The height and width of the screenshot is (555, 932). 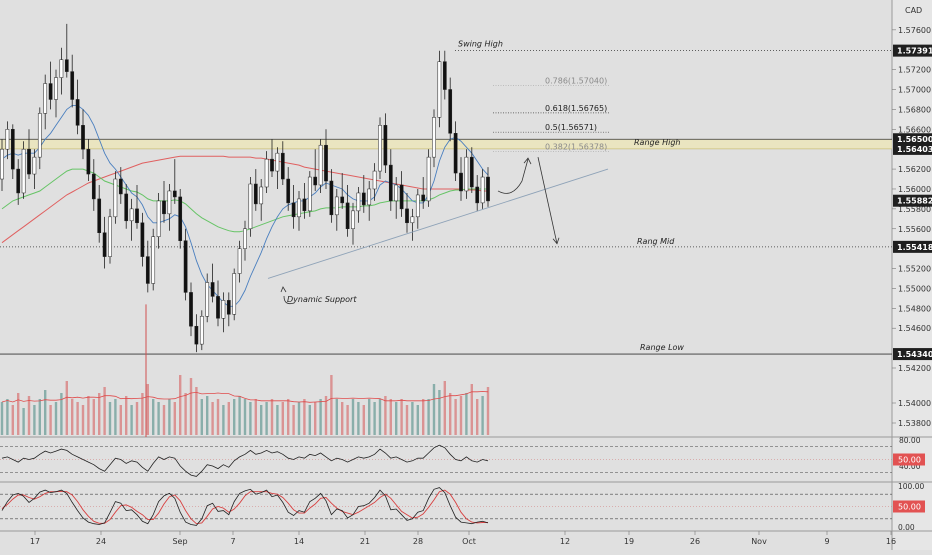 What do you see at coordinates (914, 70) in the screenshot?
I see `price-tick-label: 1.57200` at bounding box center [914, 70].